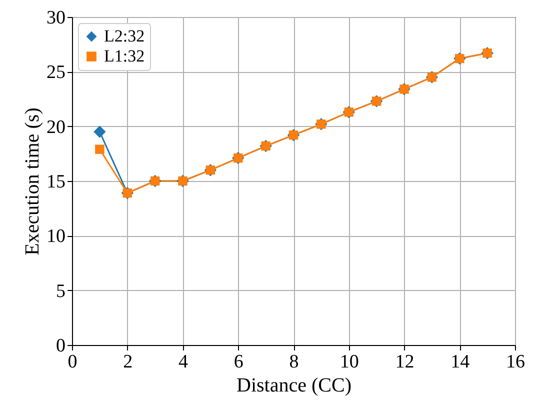  What do you see at coordinates (56, 18) in the screenshot?
I see `y-tick-label: 30` at bounding box center [56, 18].